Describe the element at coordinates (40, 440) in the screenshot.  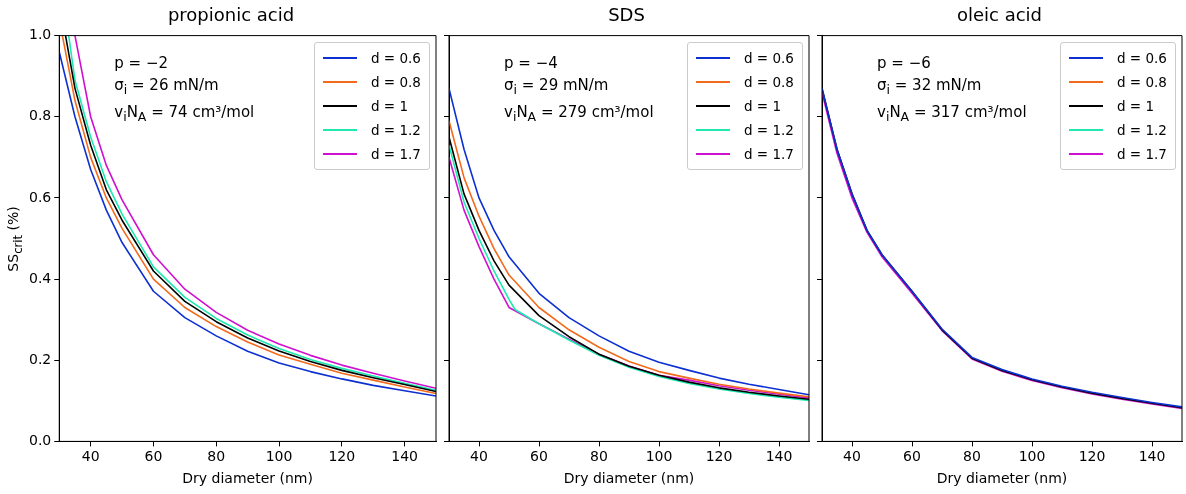
I see `y-tick-label: 0.0` at that location.